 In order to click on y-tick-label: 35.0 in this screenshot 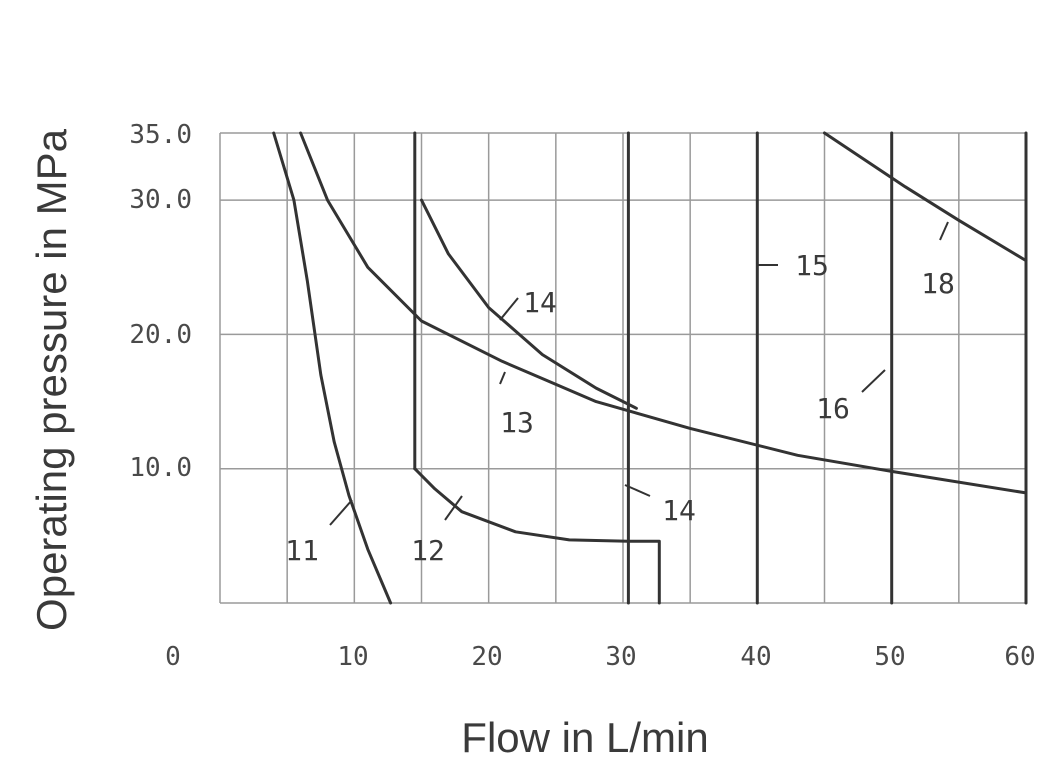, I will do `click(160, 135)`.